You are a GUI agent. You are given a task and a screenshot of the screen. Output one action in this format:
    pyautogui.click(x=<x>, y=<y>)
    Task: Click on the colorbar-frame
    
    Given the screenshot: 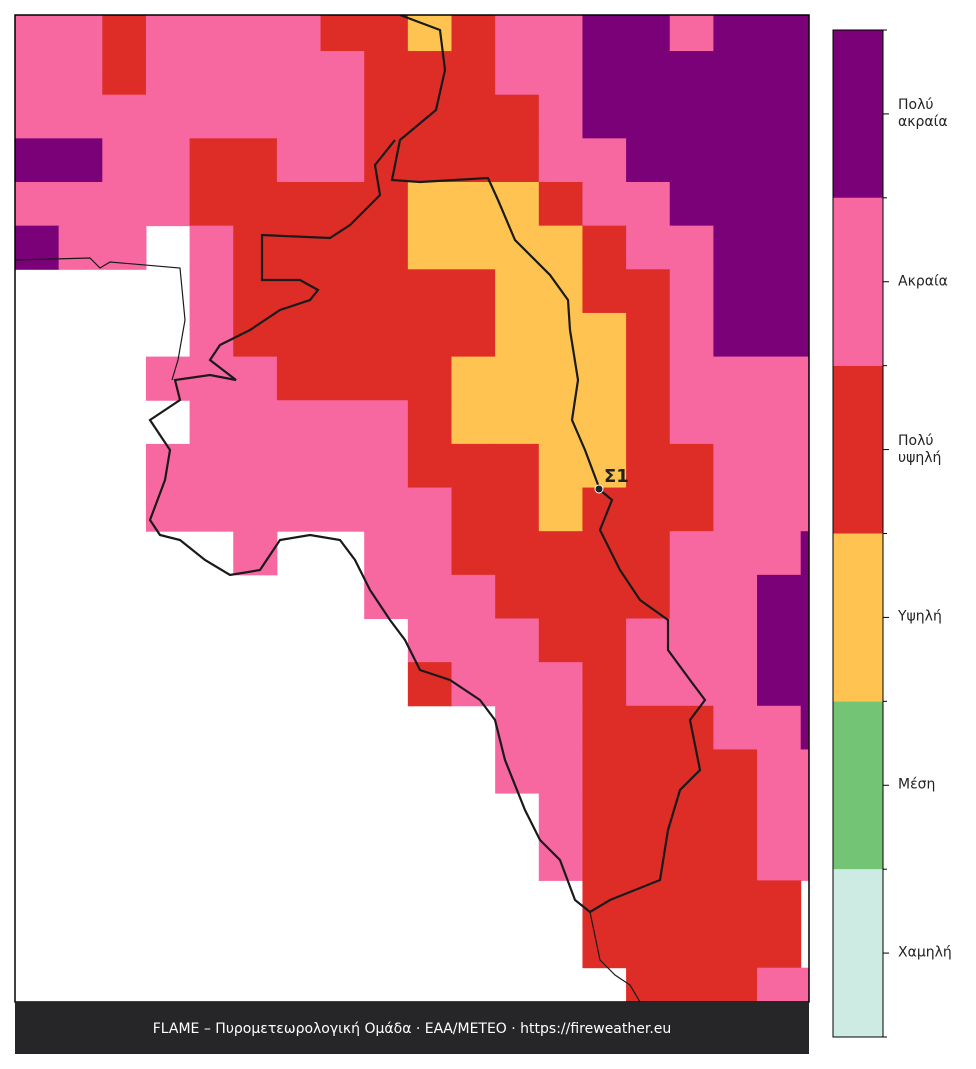 What is the action you would take?
    pyautogui.click(x=858, y=533)
    